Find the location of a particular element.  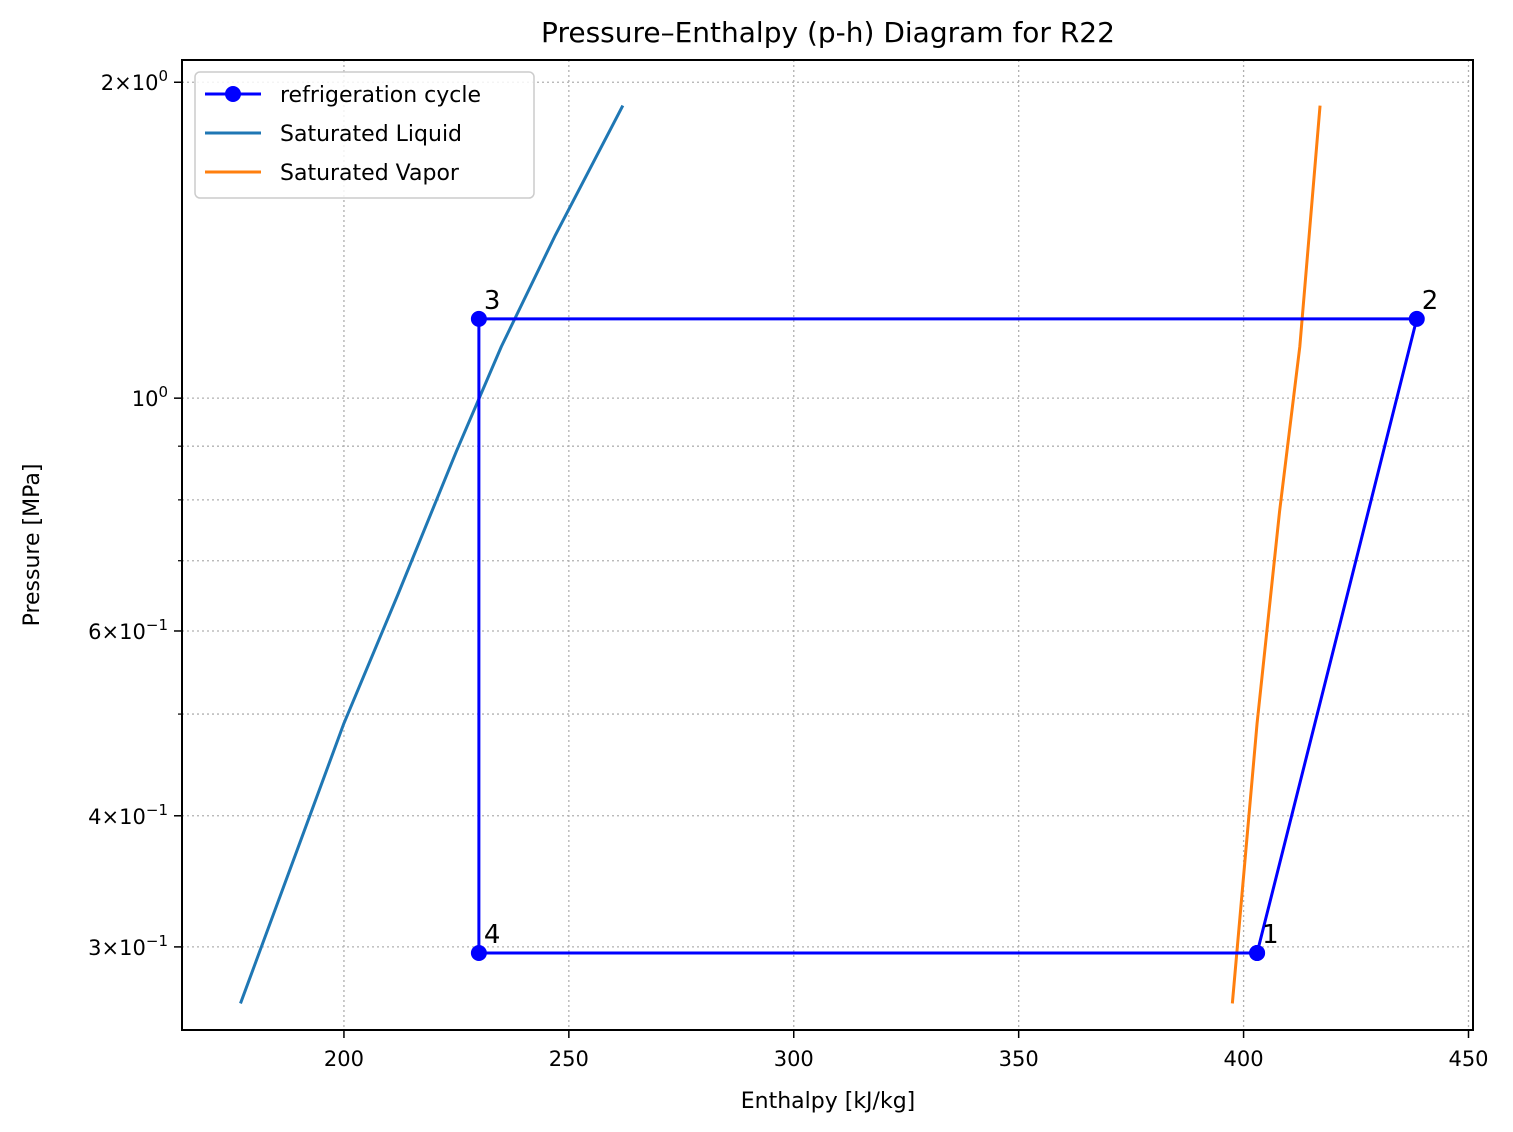

x-axis-label: Enthalpy [kJ/kg] is located at coordinates (828, 1101).